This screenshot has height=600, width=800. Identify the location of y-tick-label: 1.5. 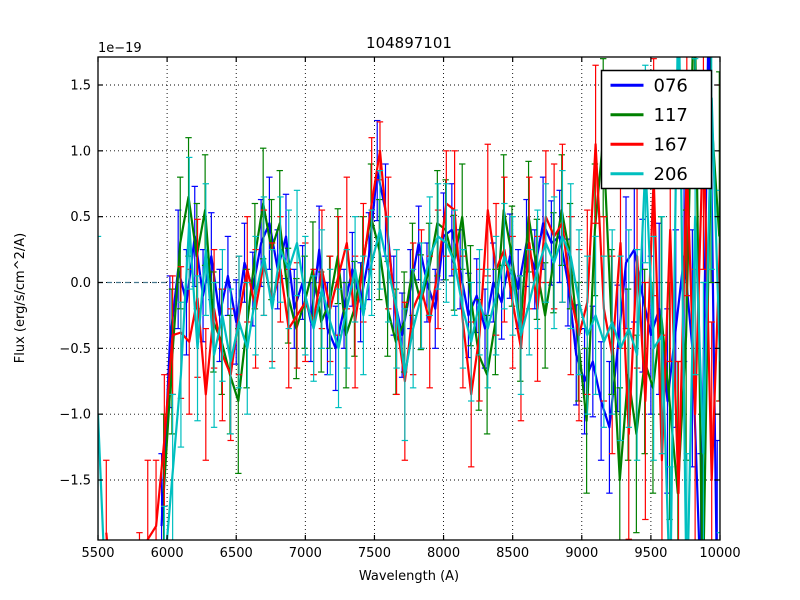
(80, 85).